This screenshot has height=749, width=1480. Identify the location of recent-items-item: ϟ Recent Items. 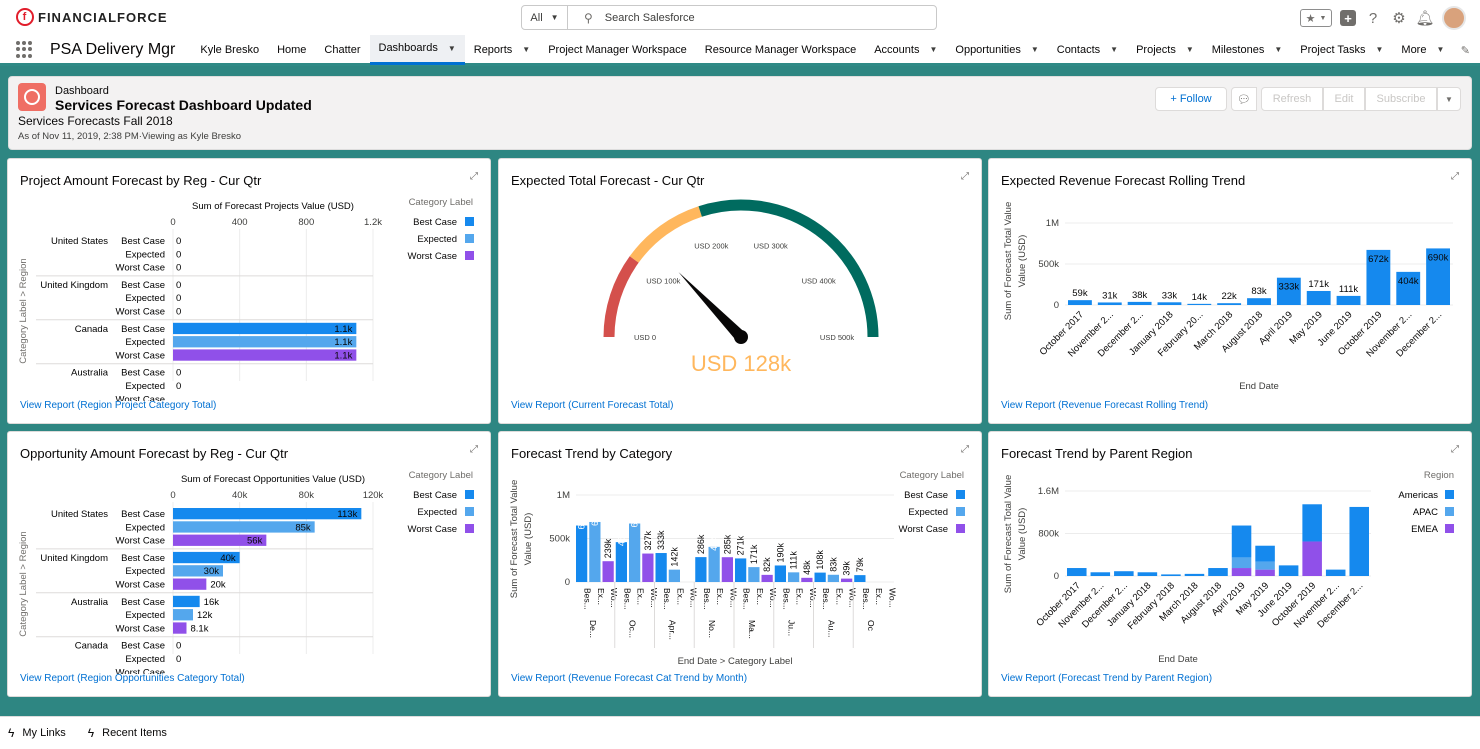
(127, 733).